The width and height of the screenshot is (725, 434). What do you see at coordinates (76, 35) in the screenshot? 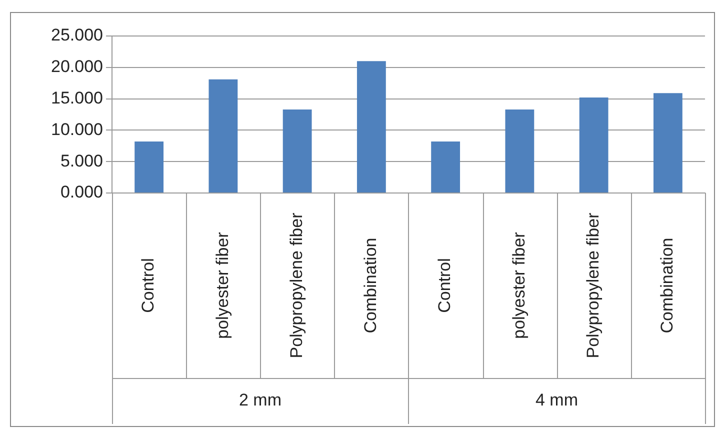
I see `y-tick-label: 25.000` at bounding box center [76, 35].